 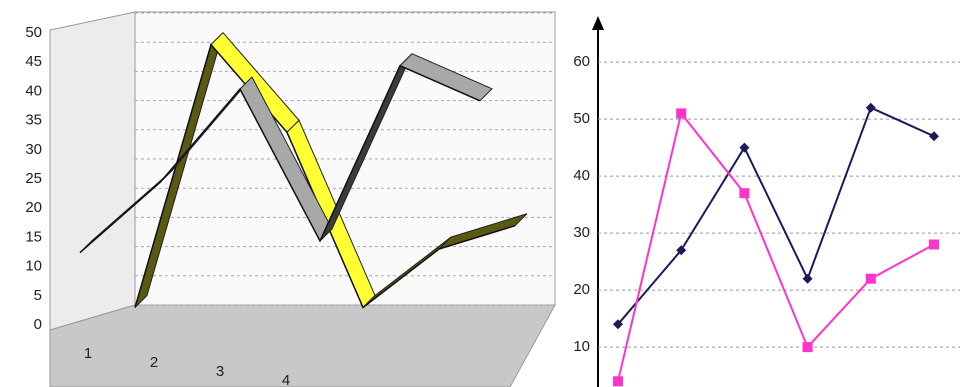 What do you see at coordinates (154, 362) in the screenshot?
I see `x-tick-label: 2` at bounding box center [154, 362].